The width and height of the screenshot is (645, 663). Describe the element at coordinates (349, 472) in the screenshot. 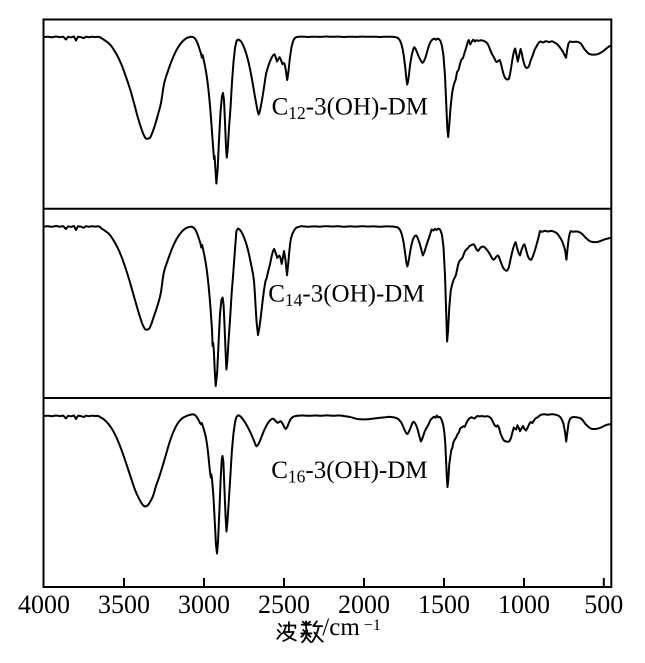

I see `svg-text: C16-3(OH)-DM` at that location.